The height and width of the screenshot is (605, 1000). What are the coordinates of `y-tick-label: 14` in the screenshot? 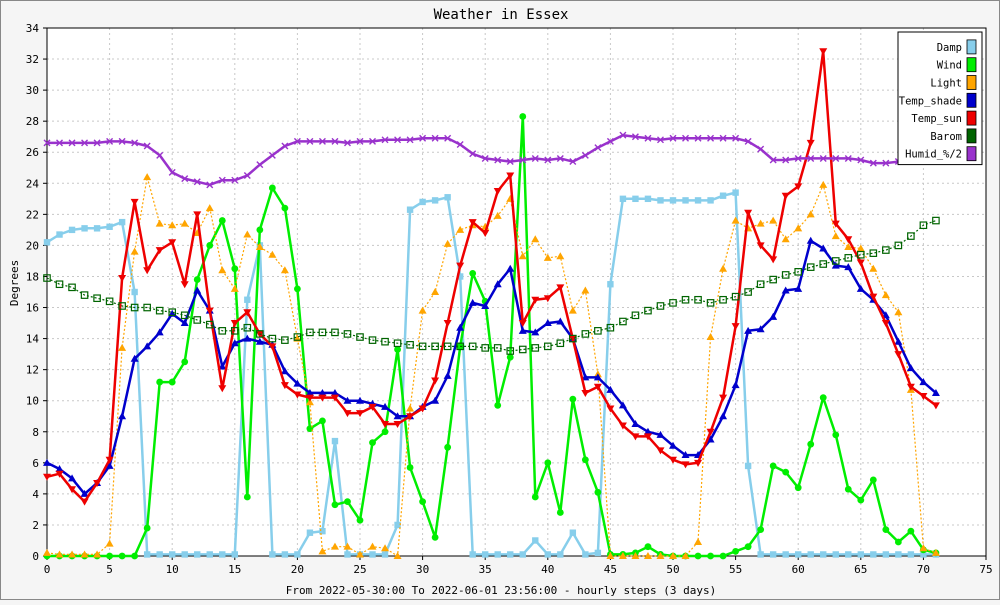 It's located at (33, 339).